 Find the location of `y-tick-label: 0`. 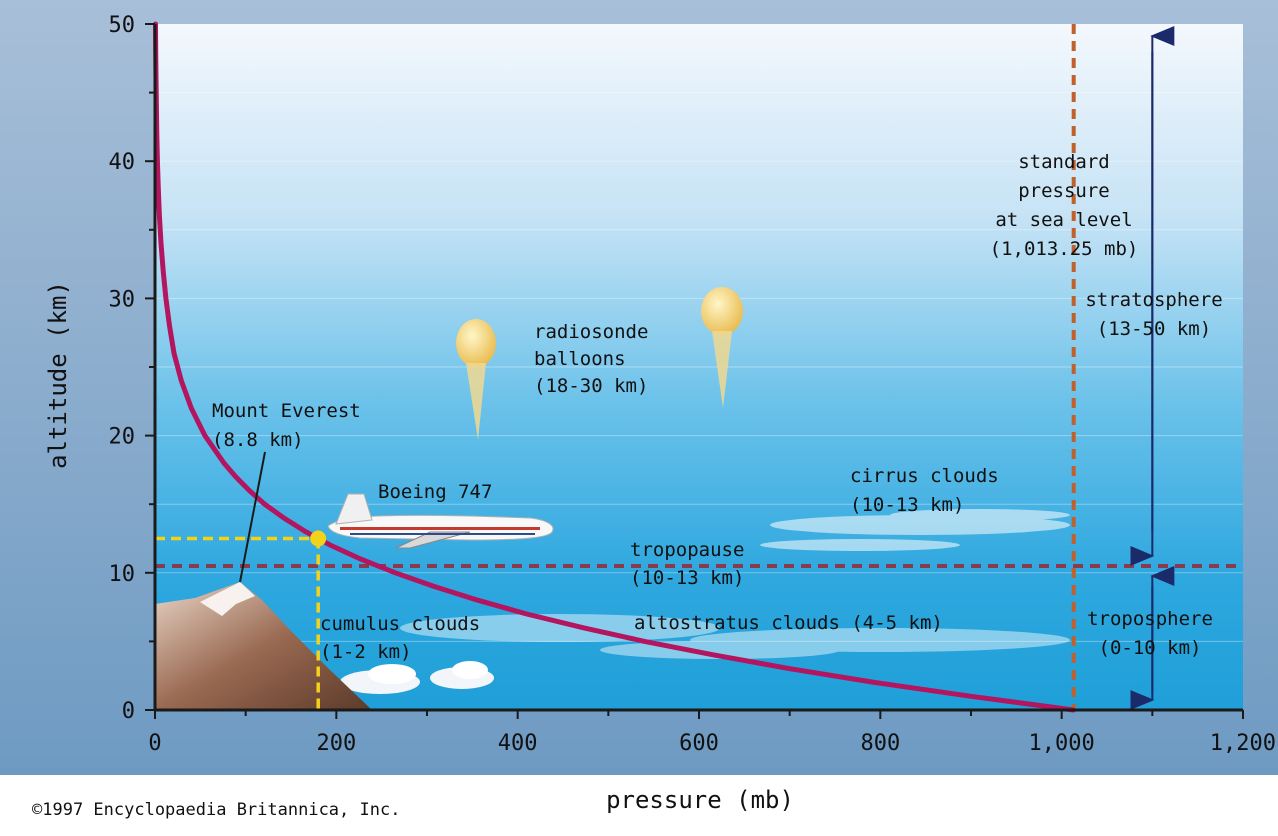

y-tick-label: 0 is located at coordinates (128, 711).